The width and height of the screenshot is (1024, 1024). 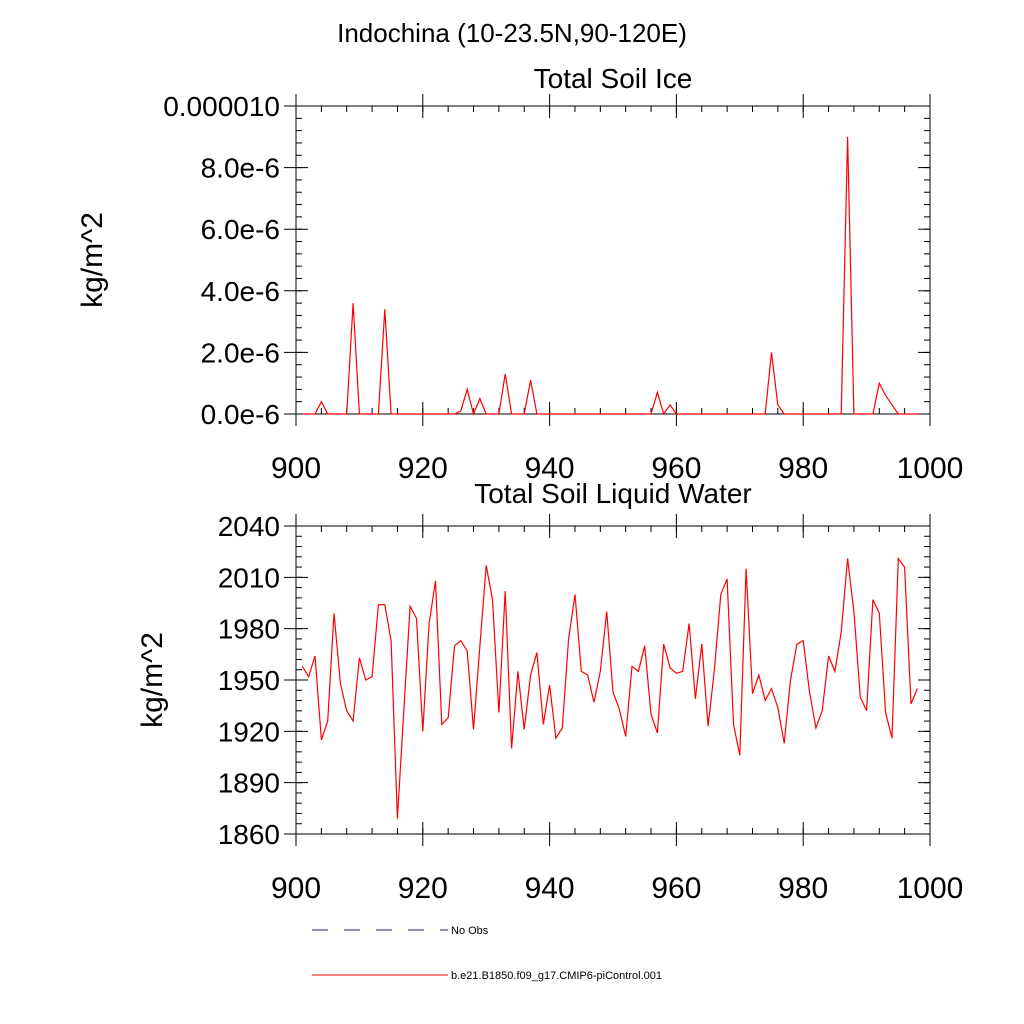 I want to click on y-tick-label: 1860, so click(x=249, y=834).